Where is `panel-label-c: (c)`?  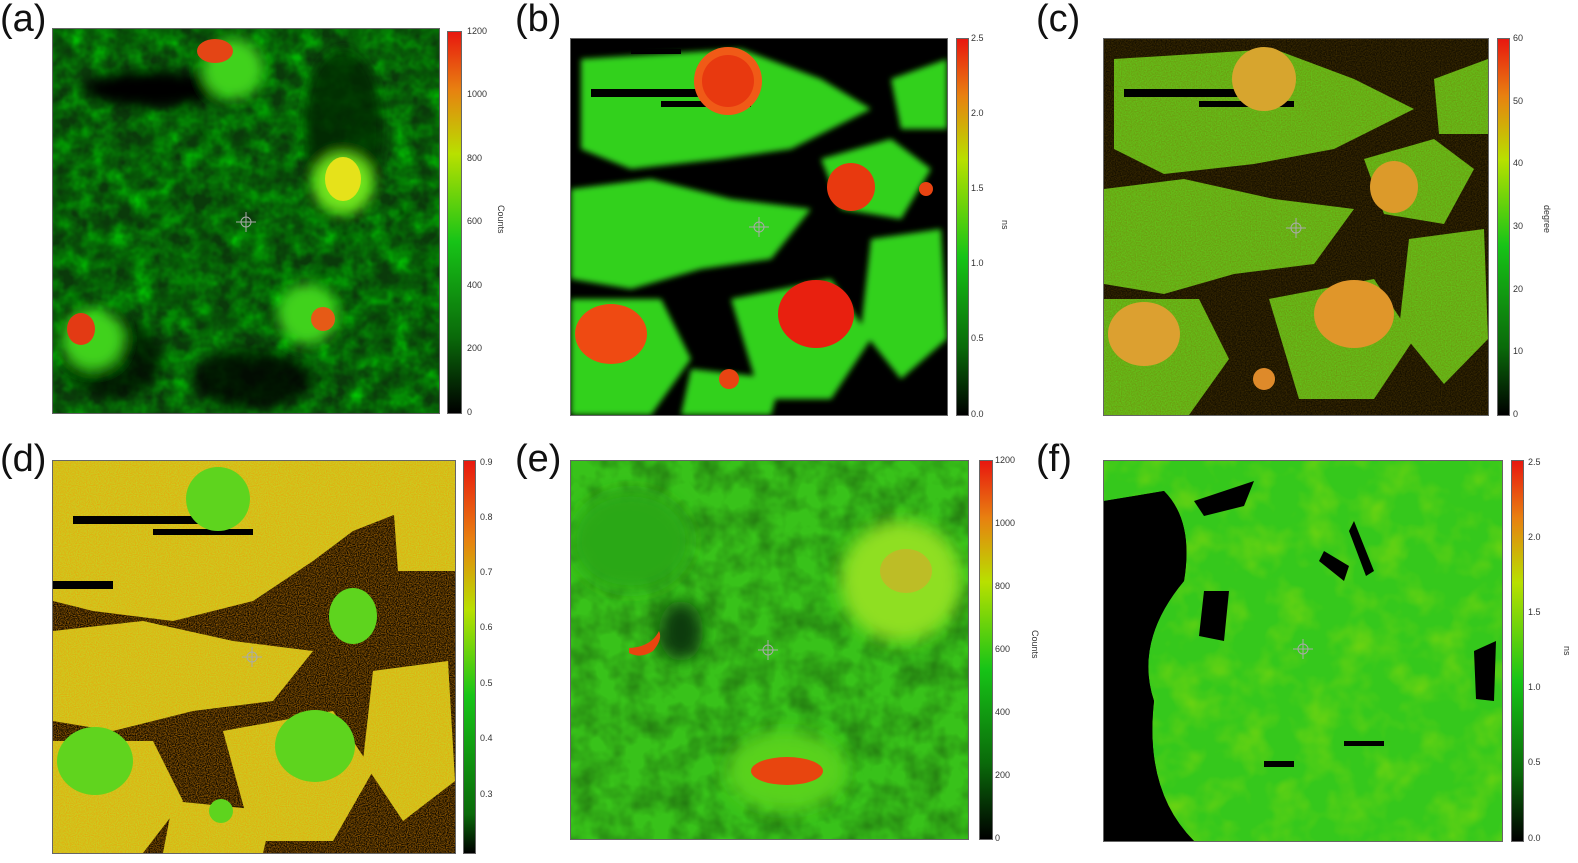 panel-label-c: (c) is located at coordinates (1058, 20).